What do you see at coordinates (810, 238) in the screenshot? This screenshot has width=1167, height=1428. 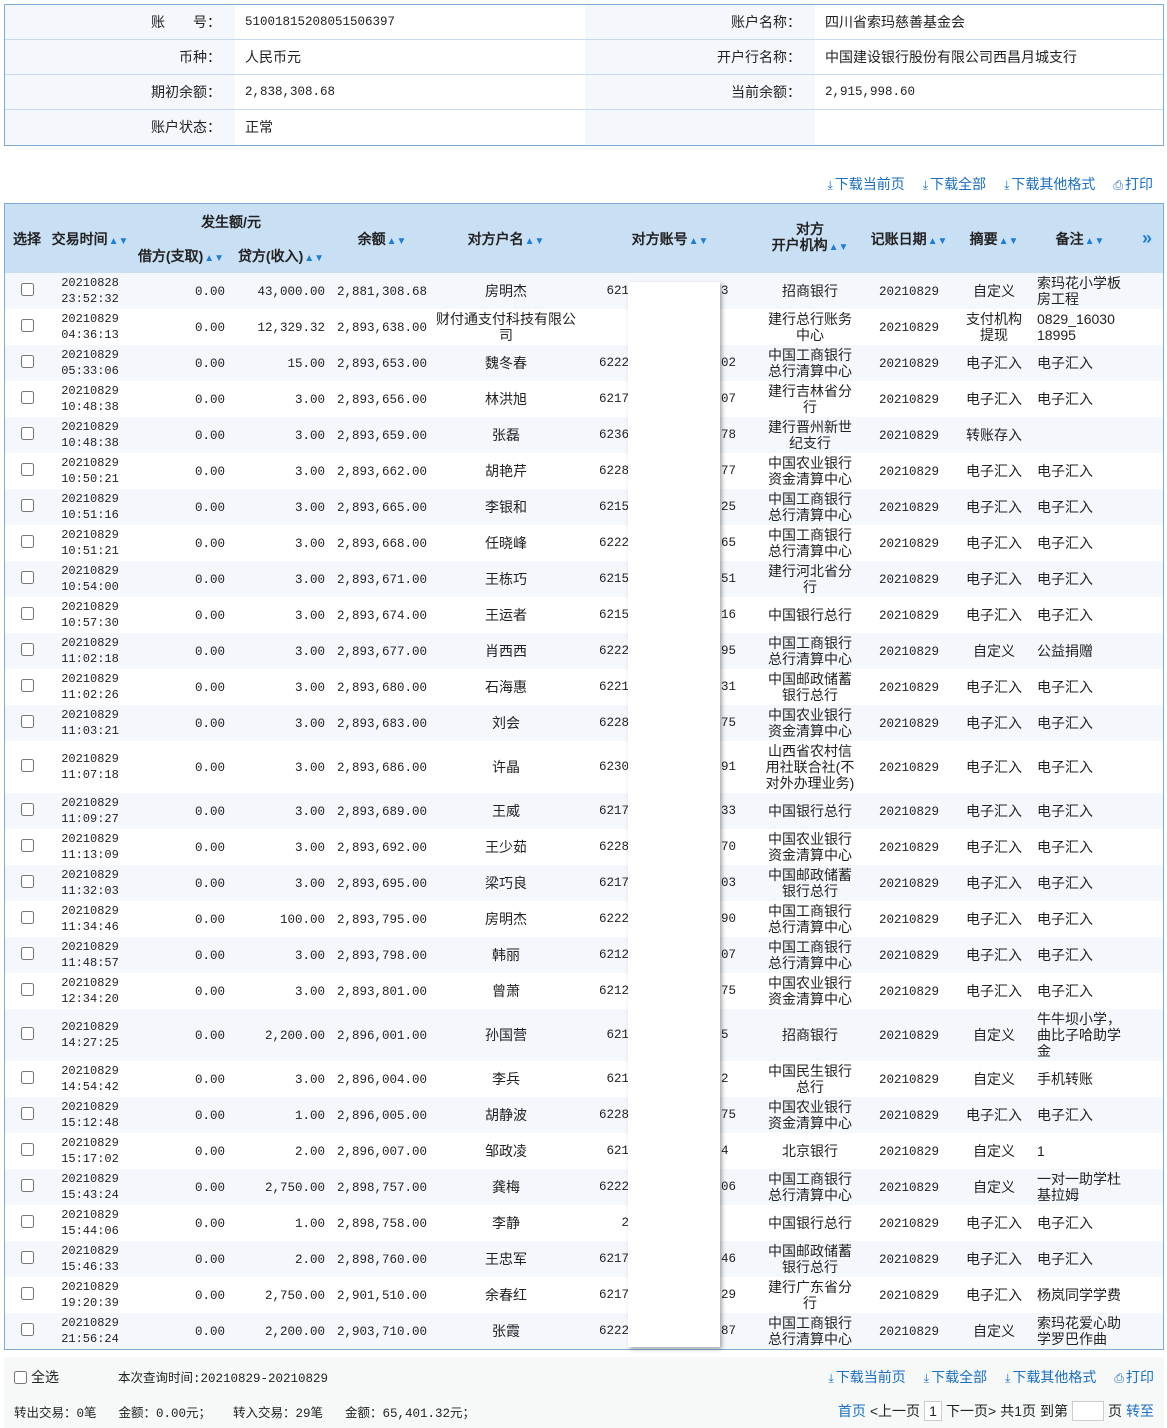 I see `col-bank: 对方 开户机构▲▼` at bounding box center [810, 238].